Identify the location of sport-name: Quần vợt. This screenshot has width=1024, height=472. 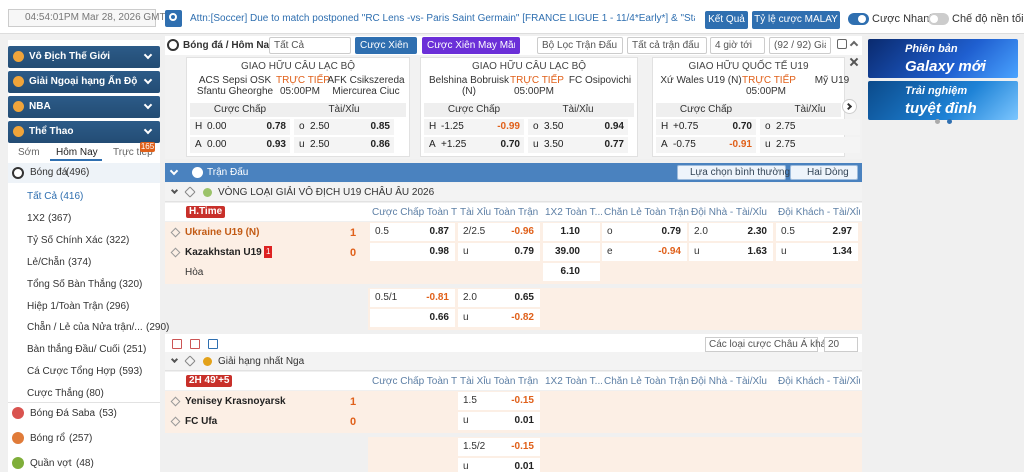
(51, 463).